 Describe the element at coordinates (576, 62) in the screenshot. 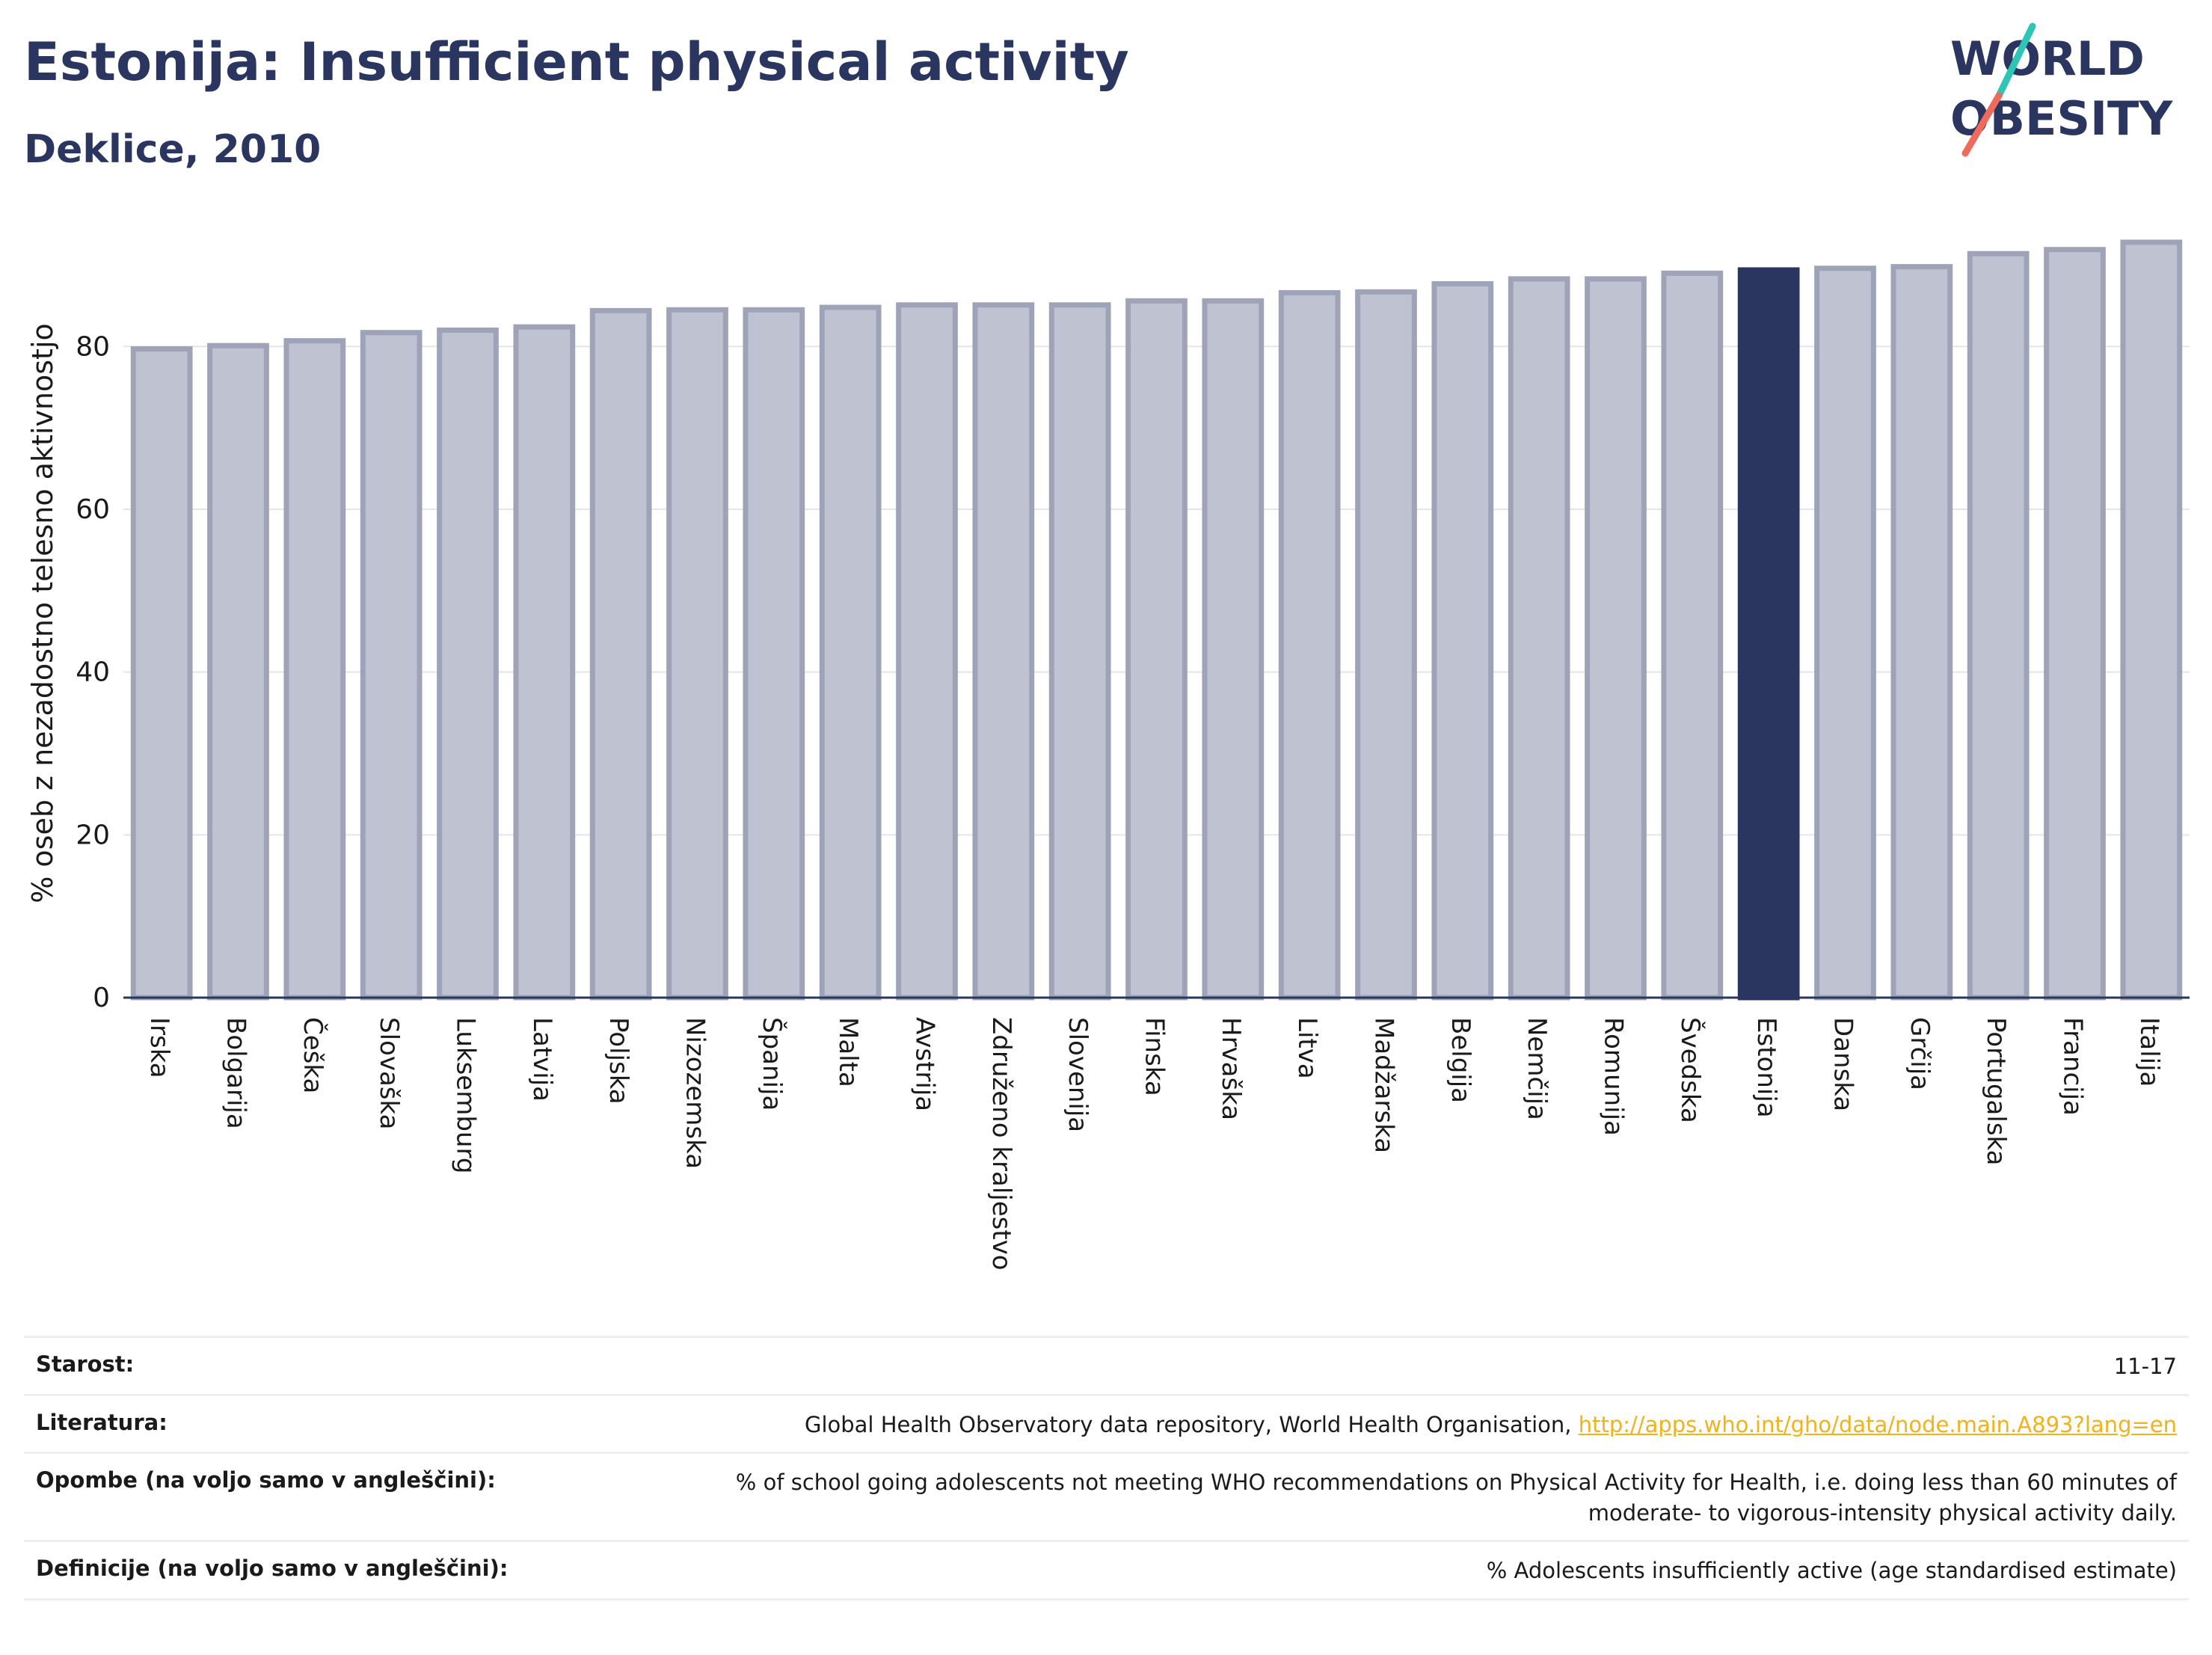

I see `chart-title: Estonija: Insufficient physical activity` at that location.